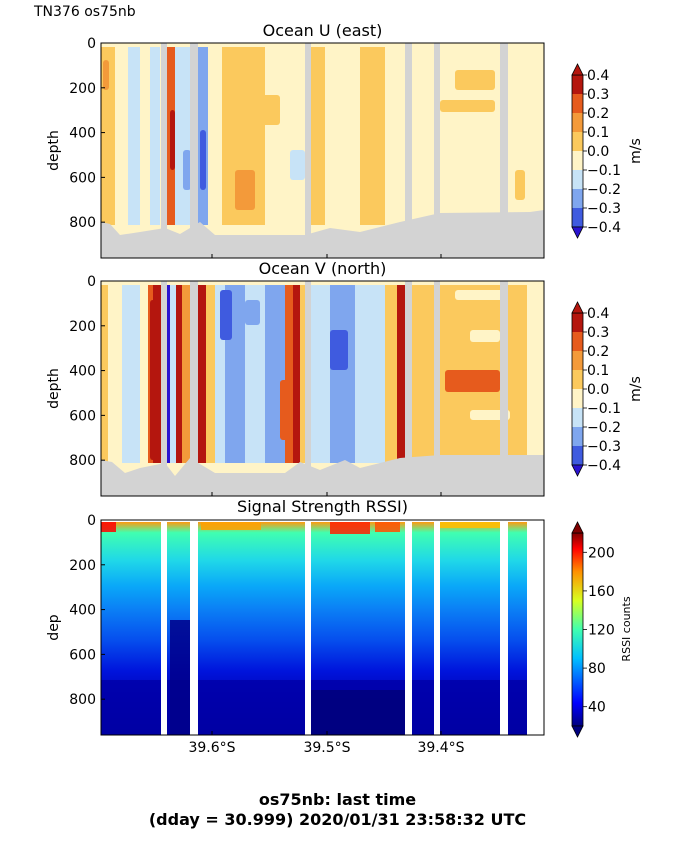 The image size is (675, 855). Describe the element at coordinates (337, 799) in the screenshot. I see `footer-line-1: os75nb: last time` at that location.